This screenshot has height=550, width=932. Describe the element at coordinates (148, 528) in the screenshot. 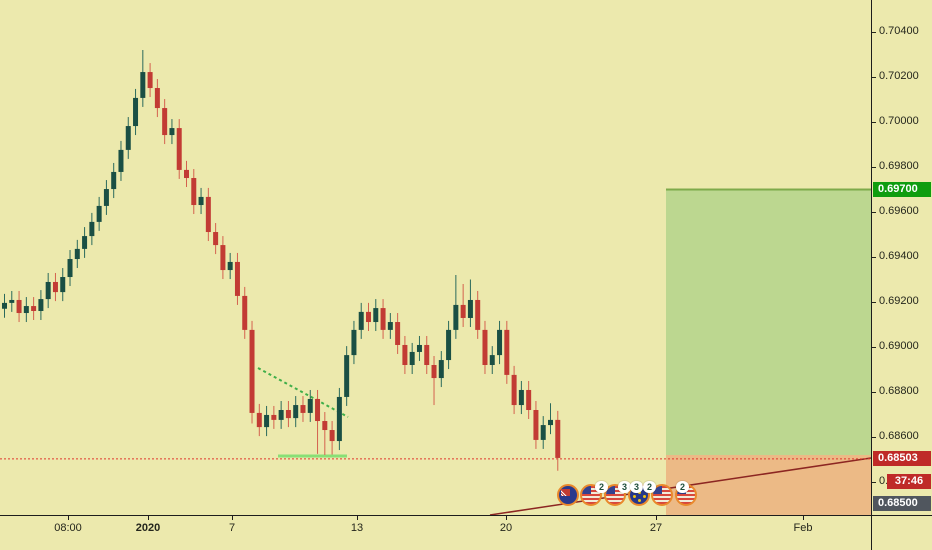

I see `time-tick-label: 2020` at that location.